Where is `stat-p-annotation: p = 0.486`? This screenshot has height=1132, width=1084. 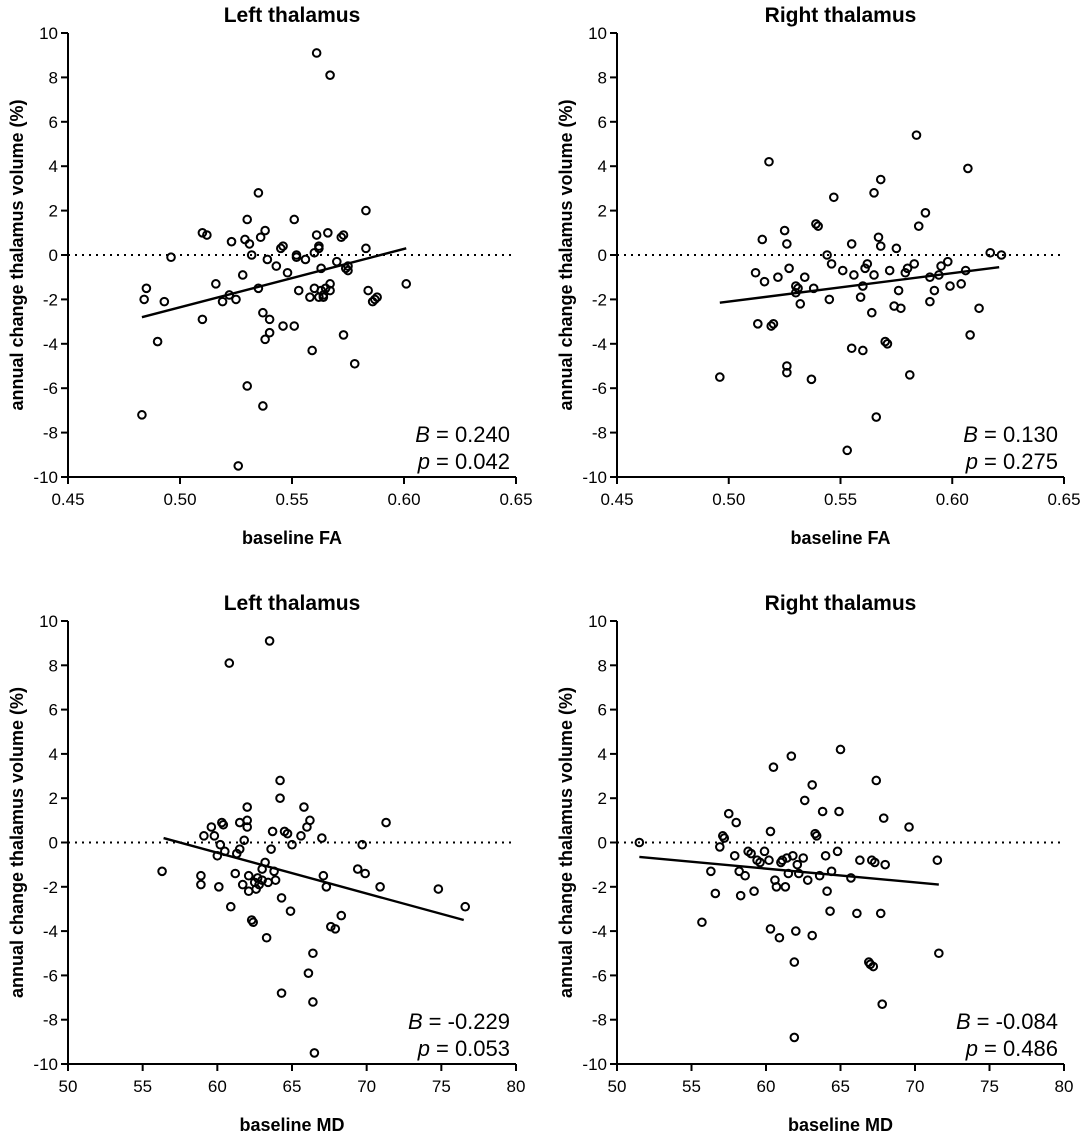
stat-p-annotation: p = 0.486 is located at coordinates (1011, 1048).